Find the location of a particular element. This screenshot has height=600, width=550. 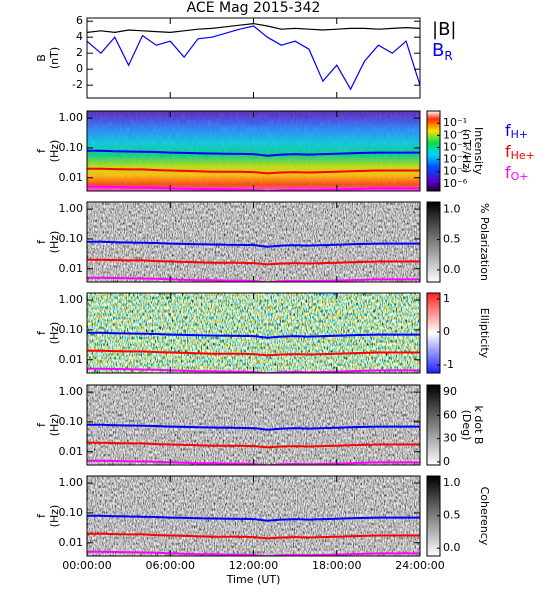

y-tick-label: 6 is located at coordinates (79, 20).